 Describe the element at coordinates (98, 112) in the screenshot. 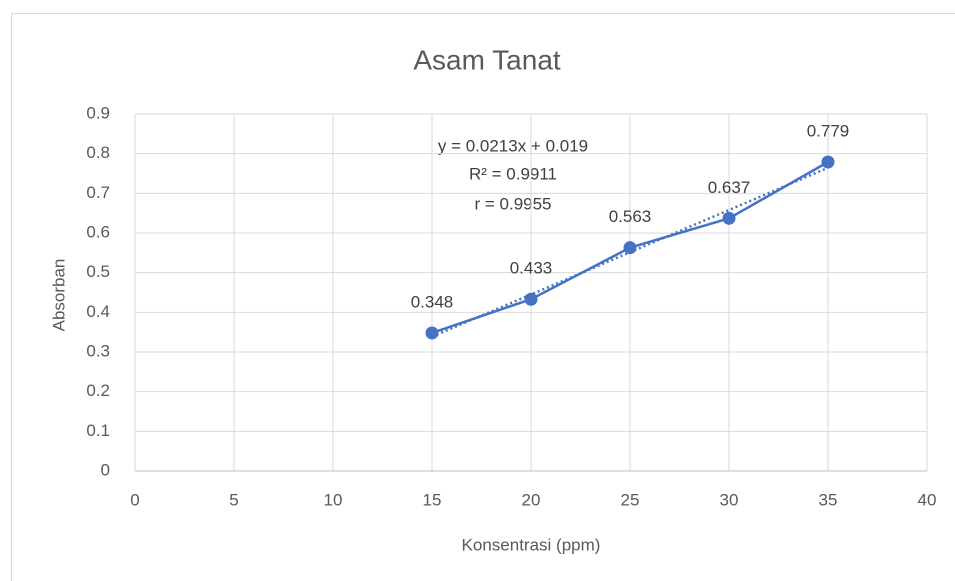

I see `y-tick-label: 0.9` at that location.